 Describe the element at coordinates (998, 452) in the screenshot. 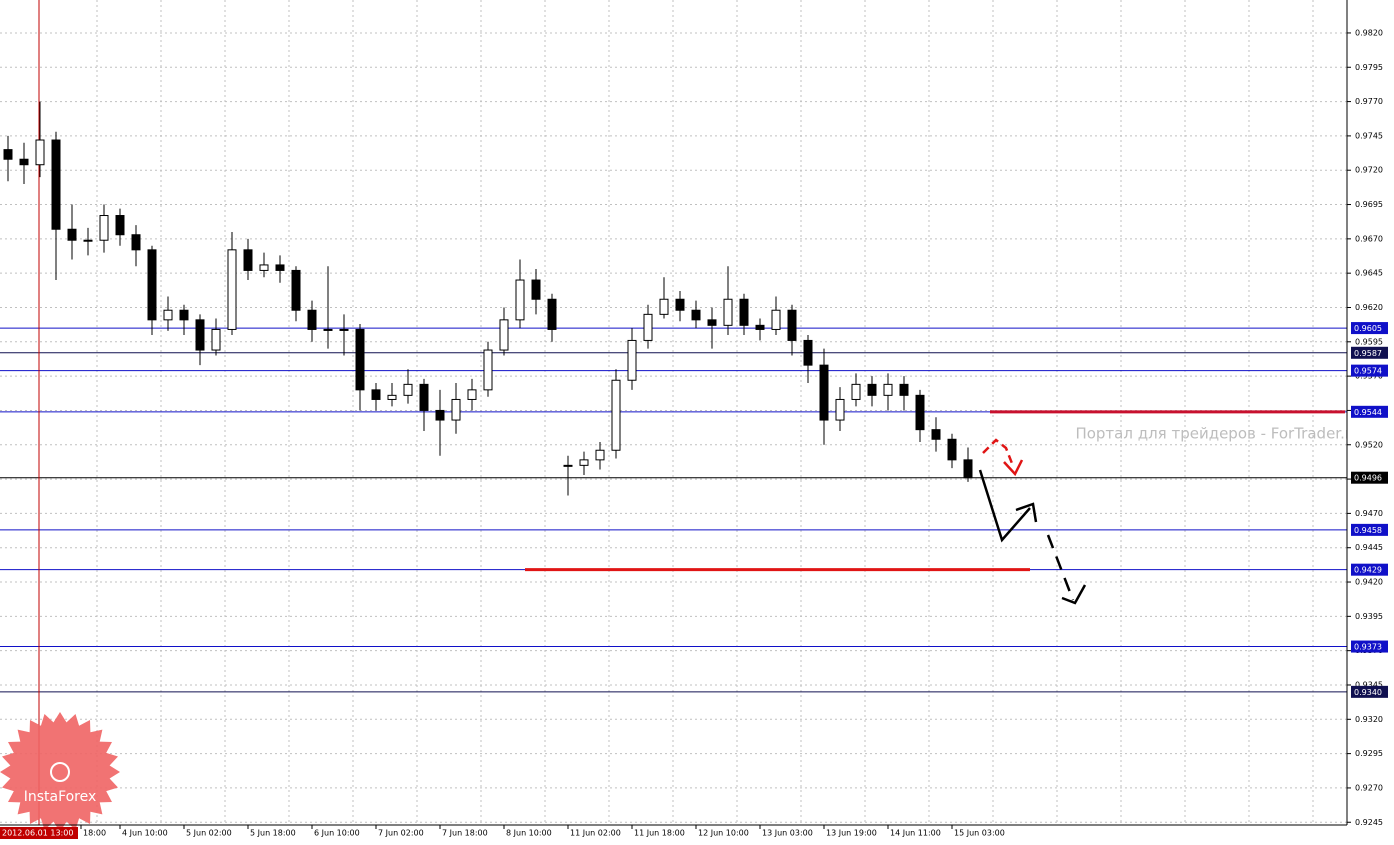

I see `alt-forecast-path` at that location.